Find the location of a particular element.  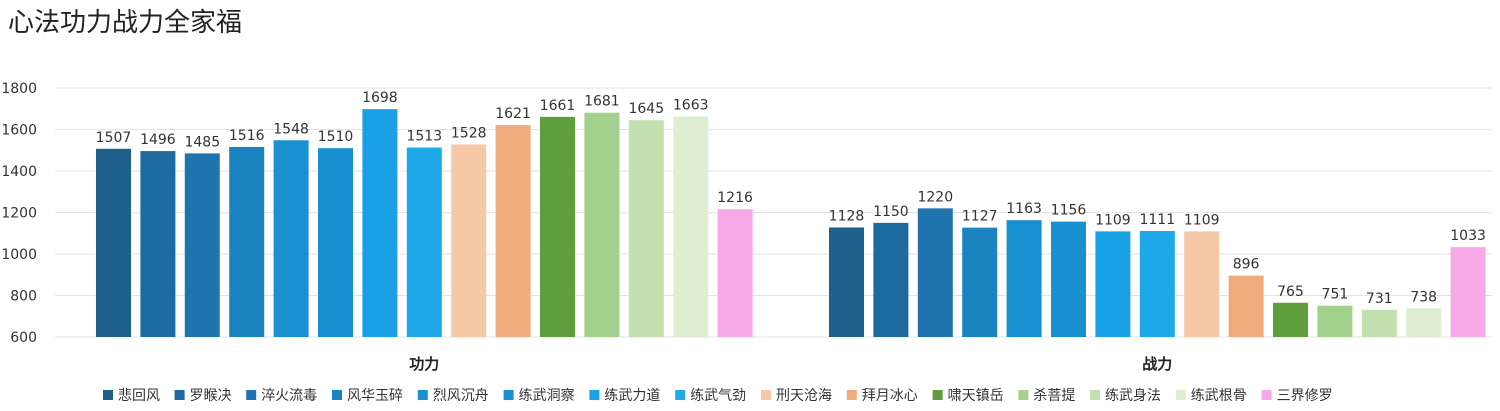

data-label: 1216 is located at coordinates (735, 198).